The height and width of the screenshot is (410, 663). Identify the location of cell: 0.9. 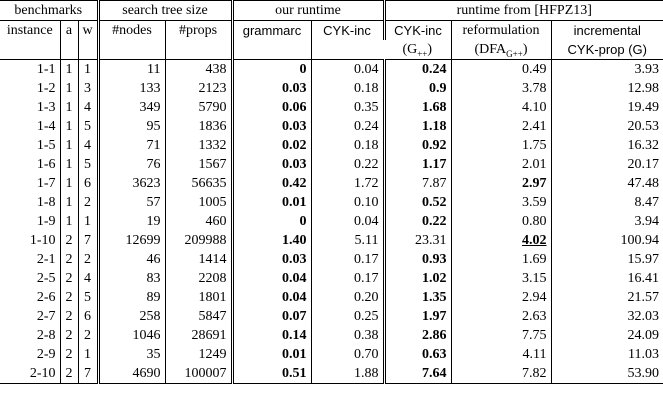
(416, 88).